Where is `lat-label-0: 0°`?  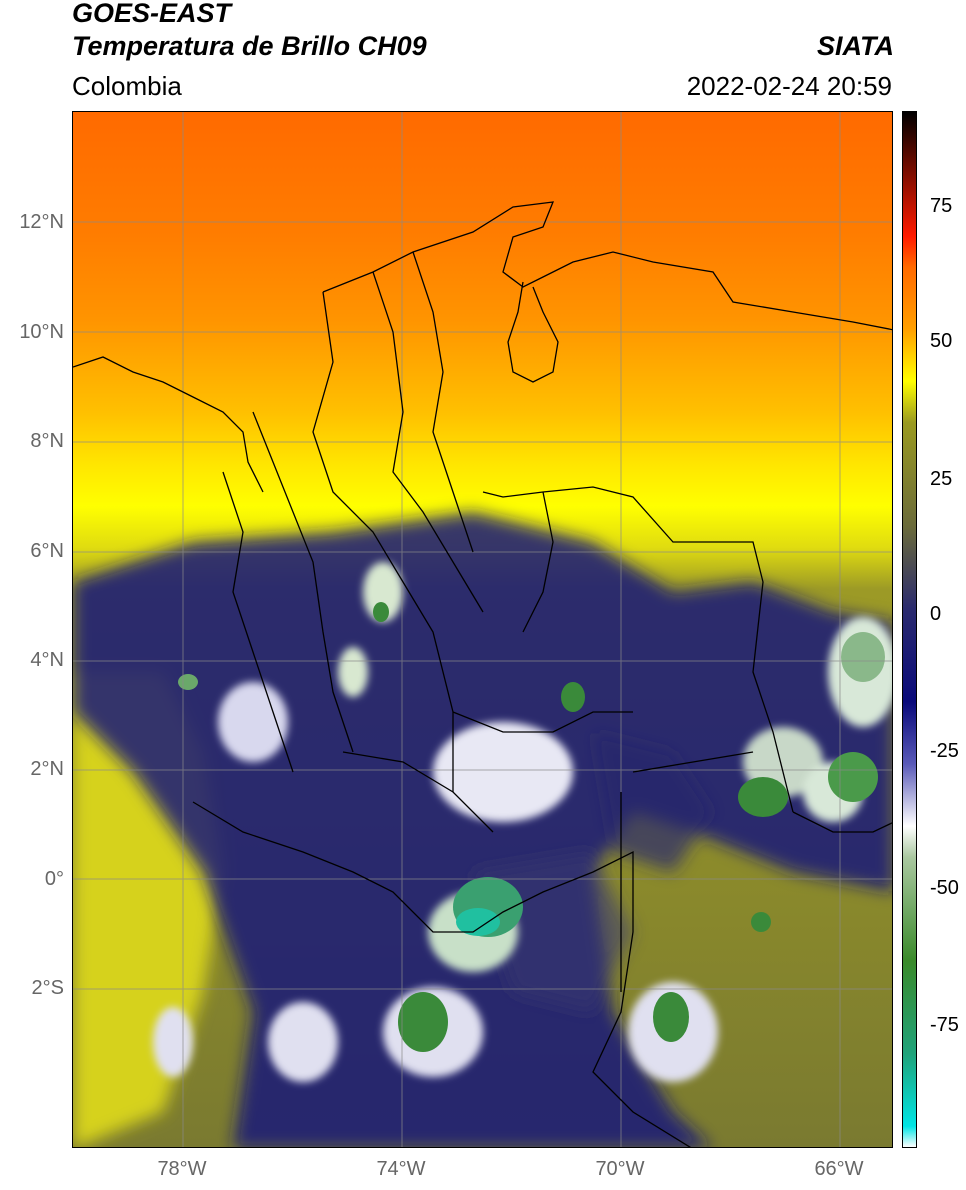
lat-label-0: 0° is located at coordinates (54, 879).